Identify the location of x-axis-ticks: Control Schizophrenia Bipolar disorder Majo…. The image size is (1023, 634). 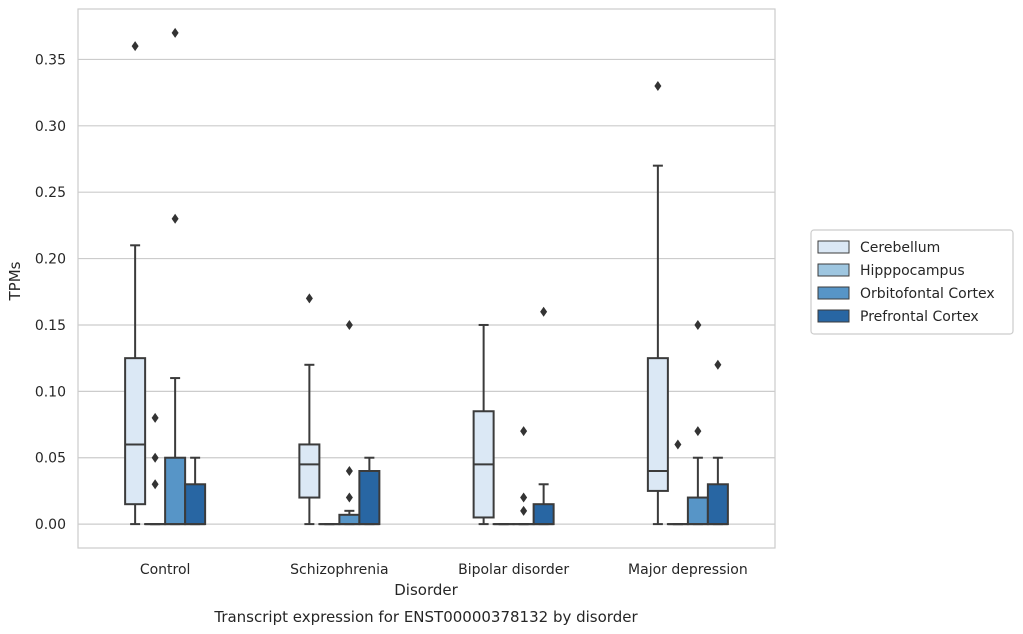
(444, 570).